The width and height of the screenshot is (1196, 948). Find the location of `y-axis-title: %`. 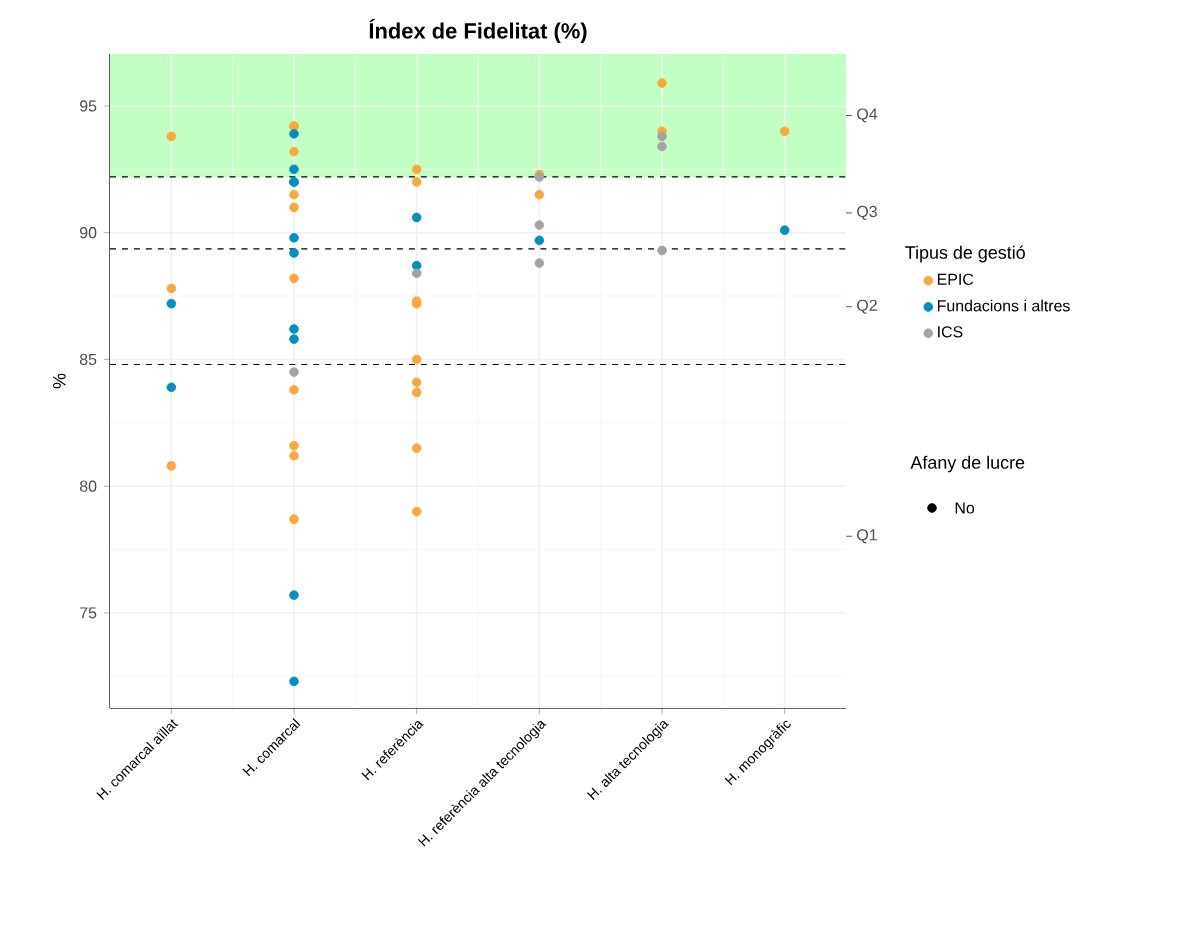

y-axis-title: % is located at coordinates (59, 381).